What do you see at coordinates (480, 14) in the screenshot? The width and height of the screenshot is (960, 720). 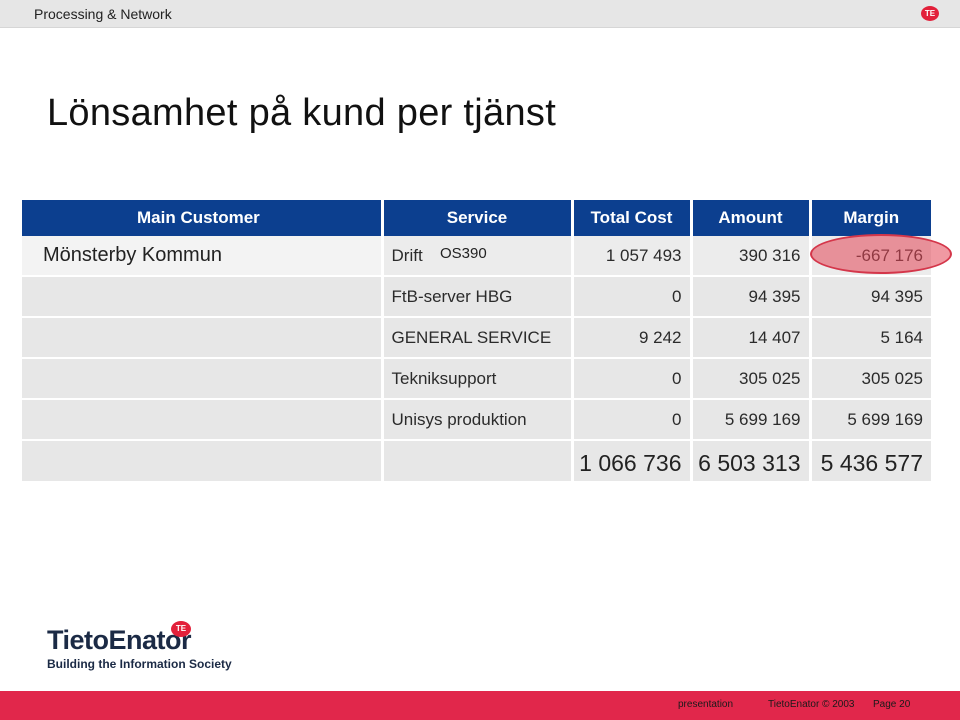 I see `top-bar: Processing & Network TE` at bounding box center [480, 14].